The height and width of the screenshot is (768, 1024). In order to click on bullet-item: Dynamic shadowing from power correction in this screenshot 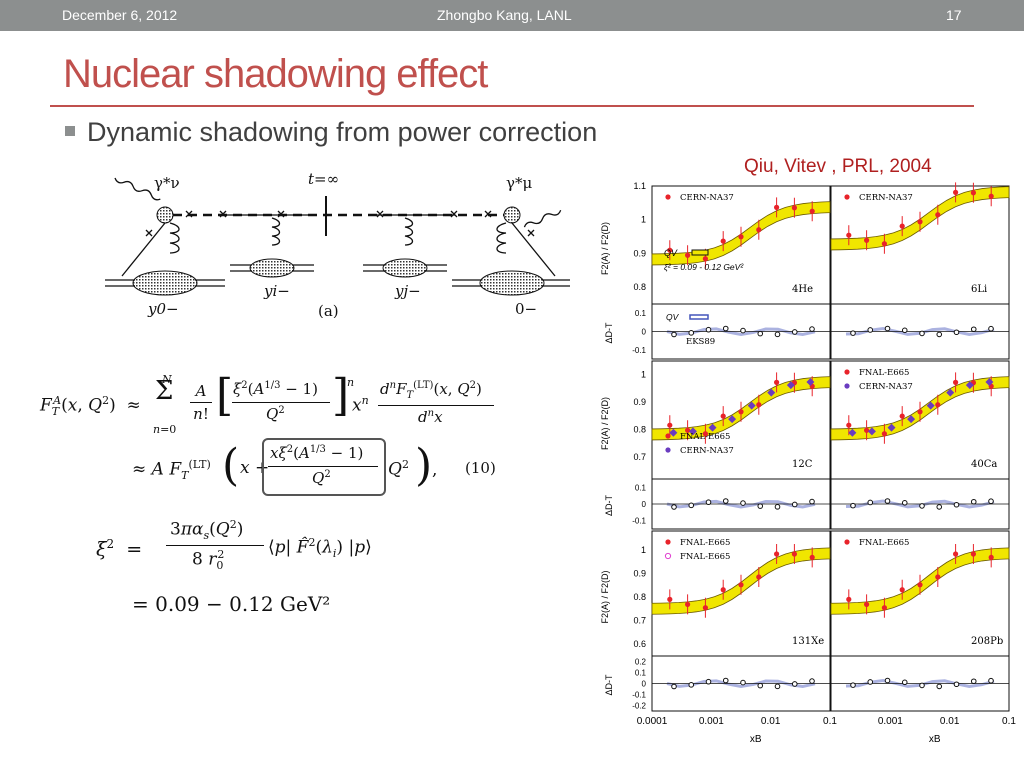, I will do `click(331, 132)`.